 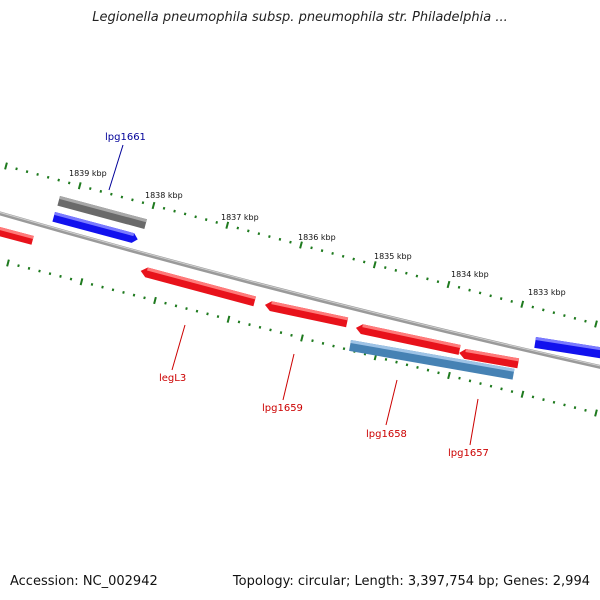 I want to click on scale-label-1836: 1836 kbp, so click(x=317, y=237).